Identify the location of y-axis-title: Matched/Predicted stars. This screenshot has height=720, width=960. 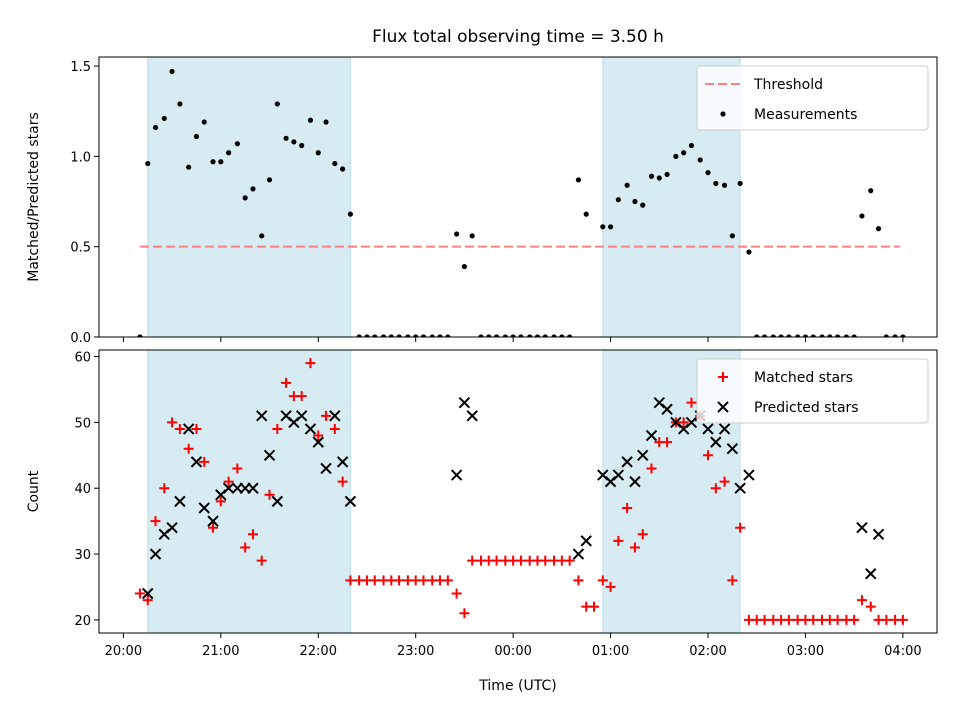
(34, 197).